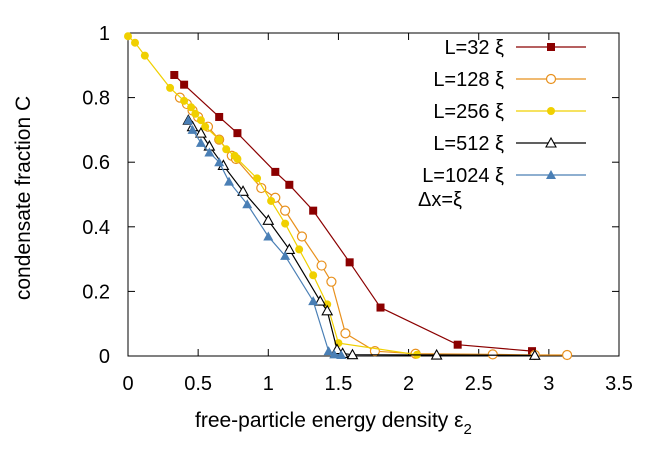 The image size is (664, 465). What do you see at coordinates (479, 384) in the screenshot?
I see `x-tick-label: 2.5` at bounding box center [479, 384].